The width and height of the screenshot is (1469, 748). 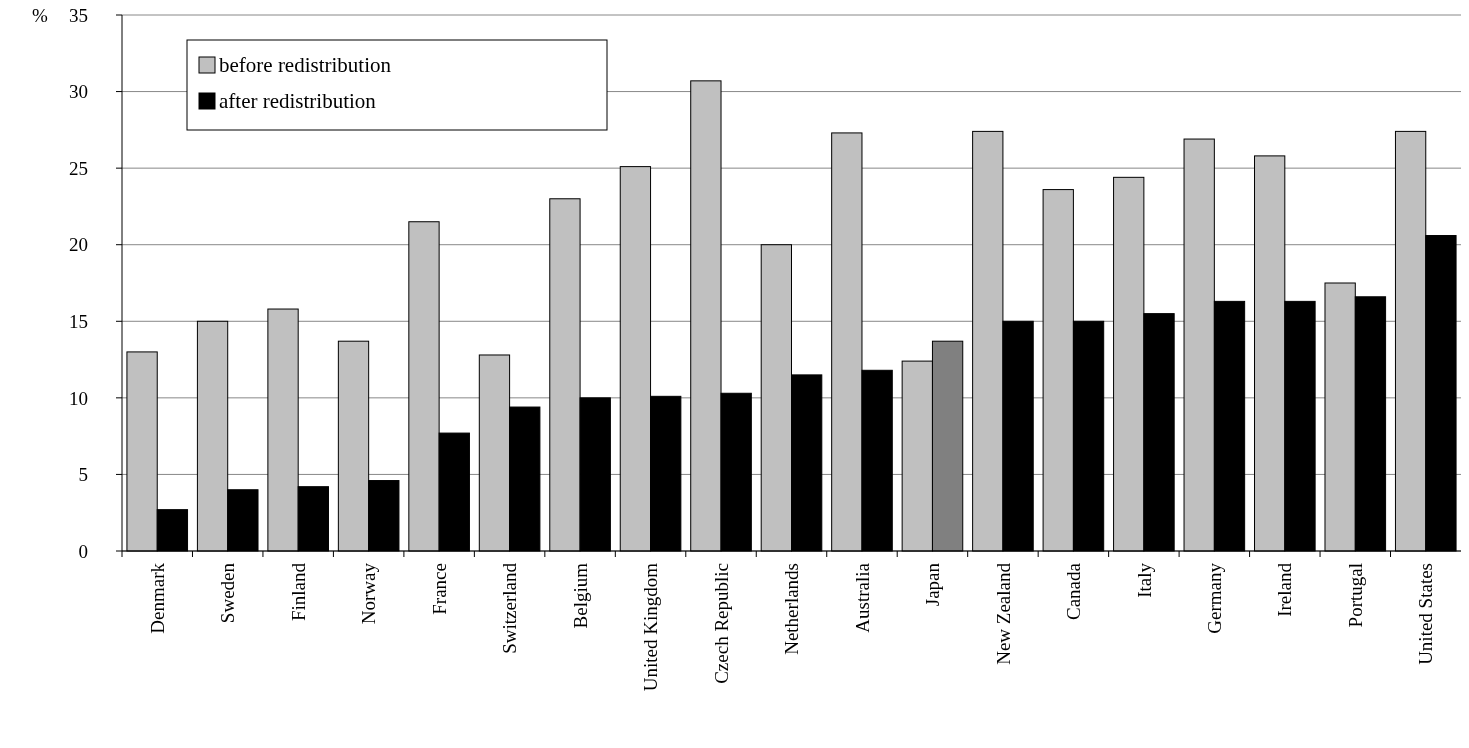 I want to click on x-tick-label: Netherlands, so click(x=792, y=609).